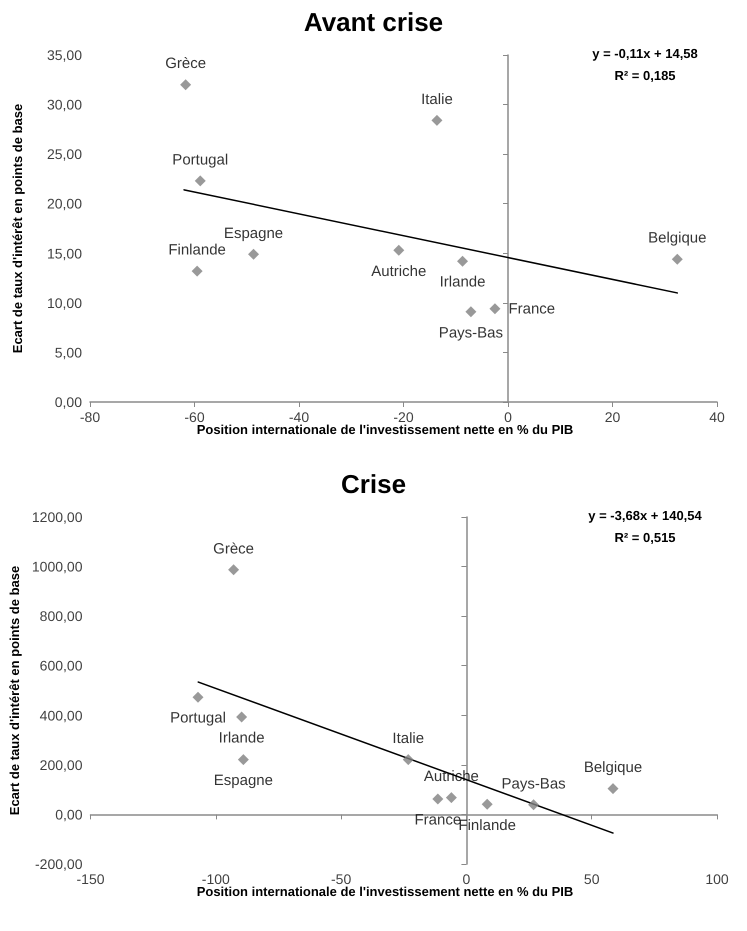 The height and width of the screenshot is (931, 747). I want to click on y-tick-label: 15,00, so click(64, 253).